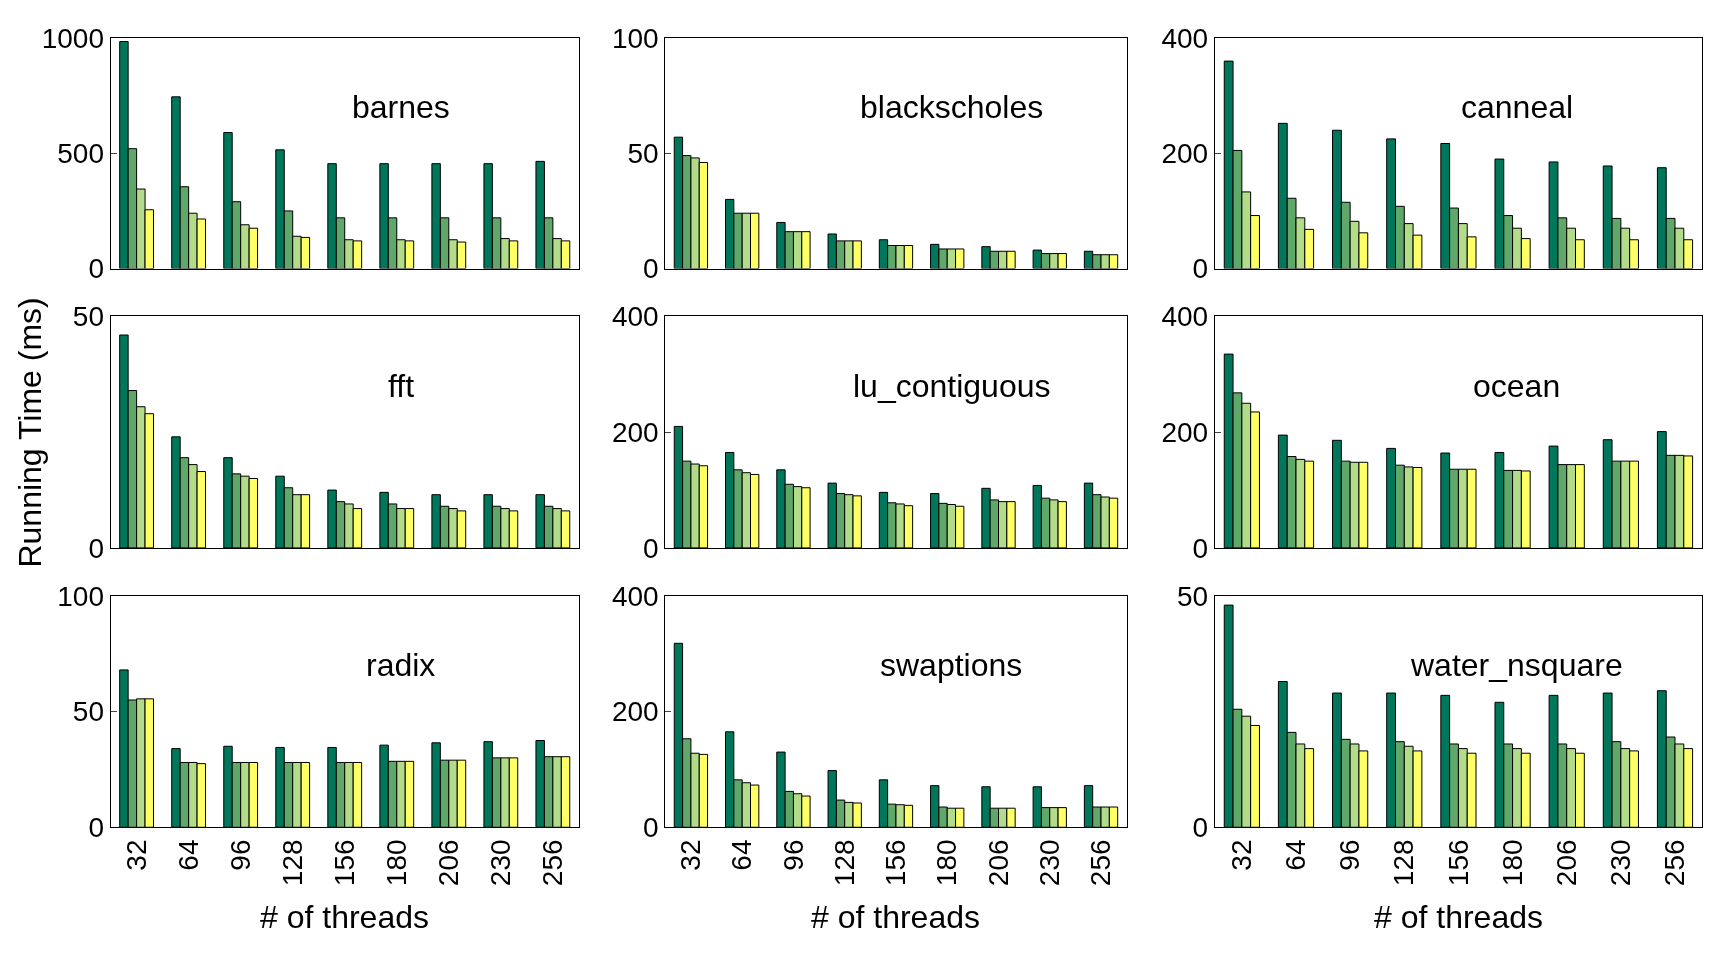  What do you see at coordinates (401, 386) in the screenshot?
I see `text: fft` at bounding box center [401, 386].